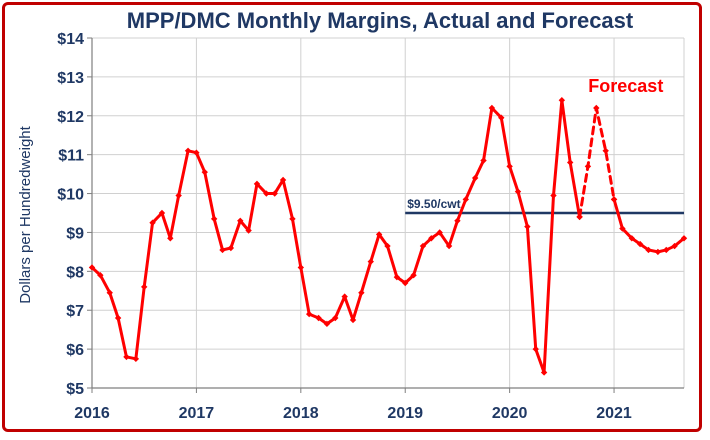  What do you see at coordinates (70, 78) in the screenshot?
I see `y-tick-label: $13` at bounding box center [70, 78].